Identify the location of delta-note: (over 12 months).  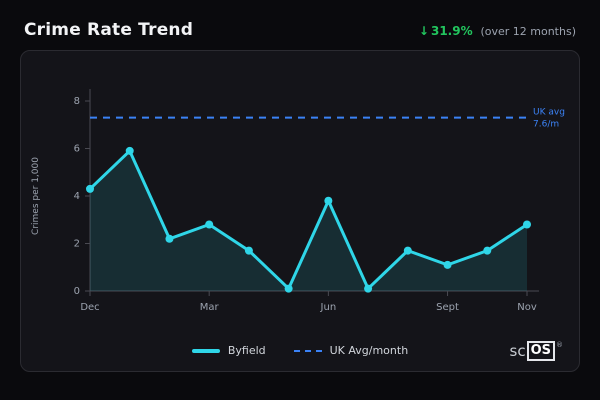
(528, 31).